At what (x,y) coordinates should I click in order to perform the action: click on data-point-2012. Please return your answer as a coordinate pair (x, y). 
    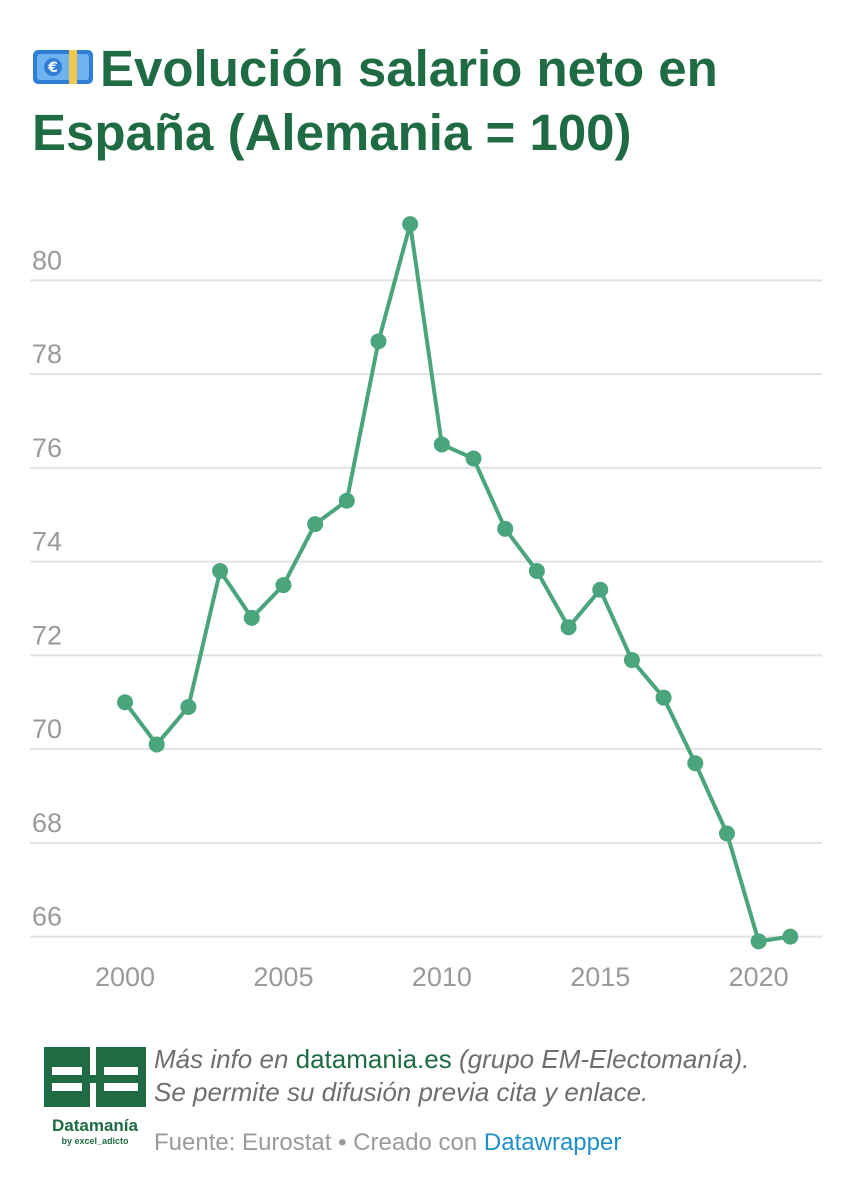
    Looking at the image, I should click on (505, 528).